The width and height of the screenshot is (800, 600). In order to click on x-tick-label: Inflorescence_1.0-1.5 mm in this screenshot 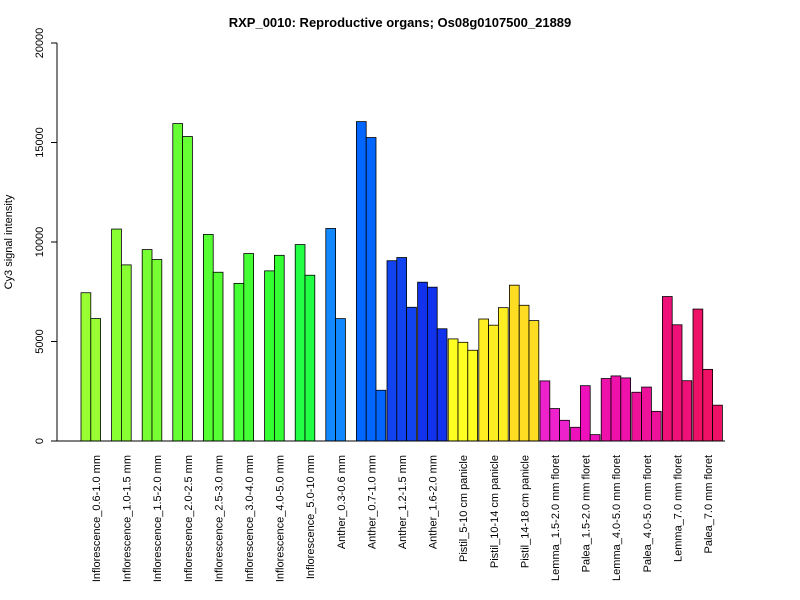, I will do `click(128, 518)`.